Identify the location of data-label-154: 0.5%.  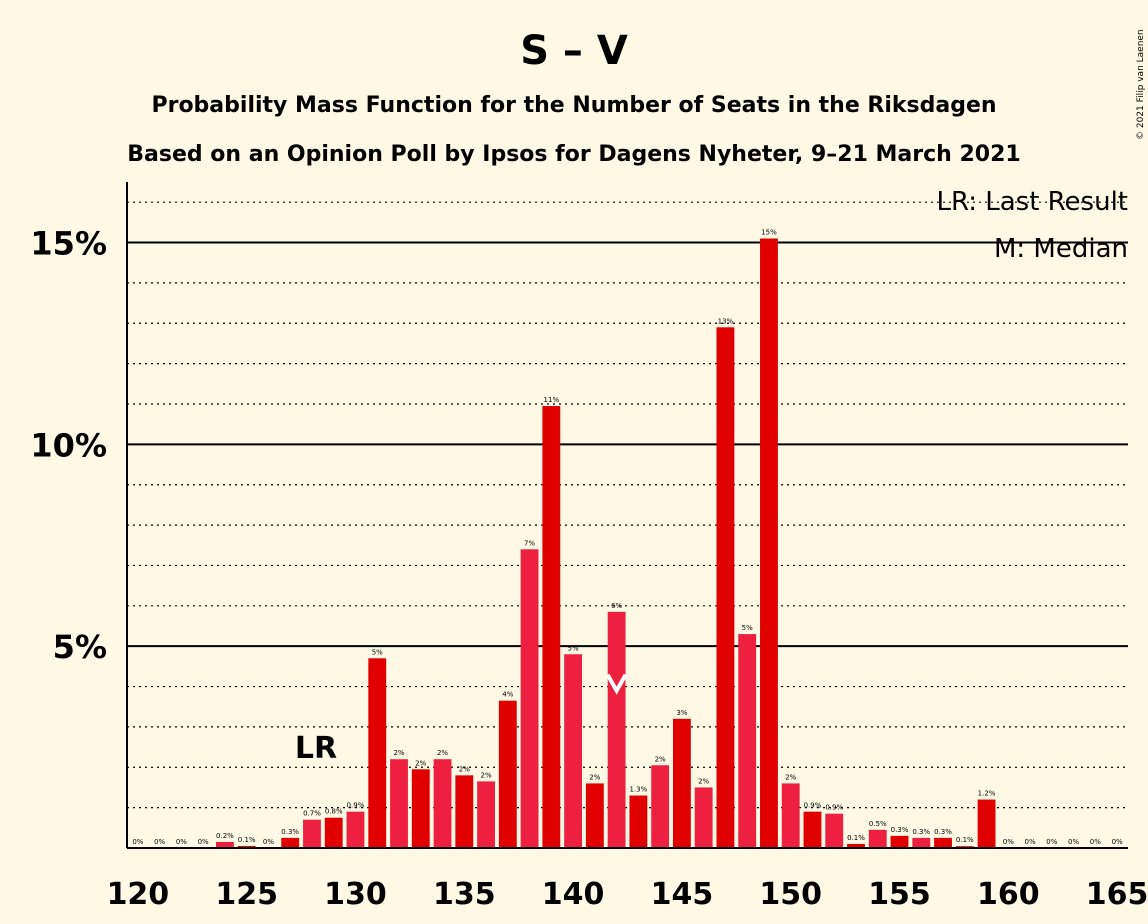
(878, 824).